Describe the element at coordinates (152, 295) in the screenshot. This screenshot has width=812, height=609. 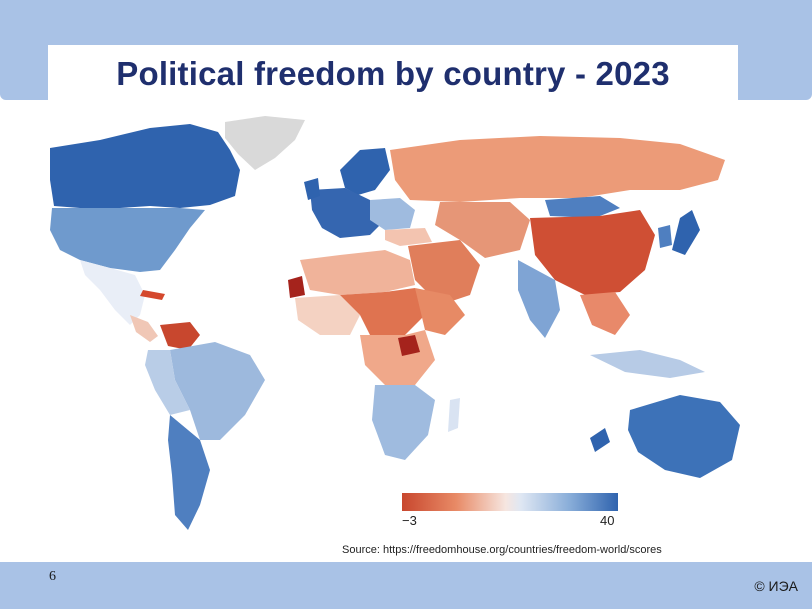
I see `region-cuba` at that location.